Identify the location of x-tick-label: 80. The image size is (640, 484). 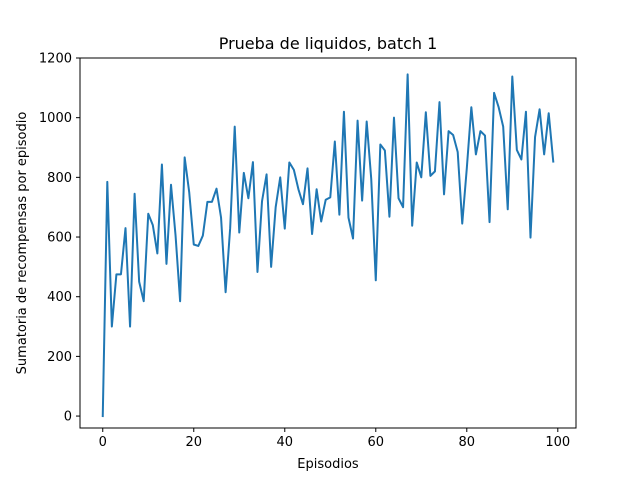
(467, 442).